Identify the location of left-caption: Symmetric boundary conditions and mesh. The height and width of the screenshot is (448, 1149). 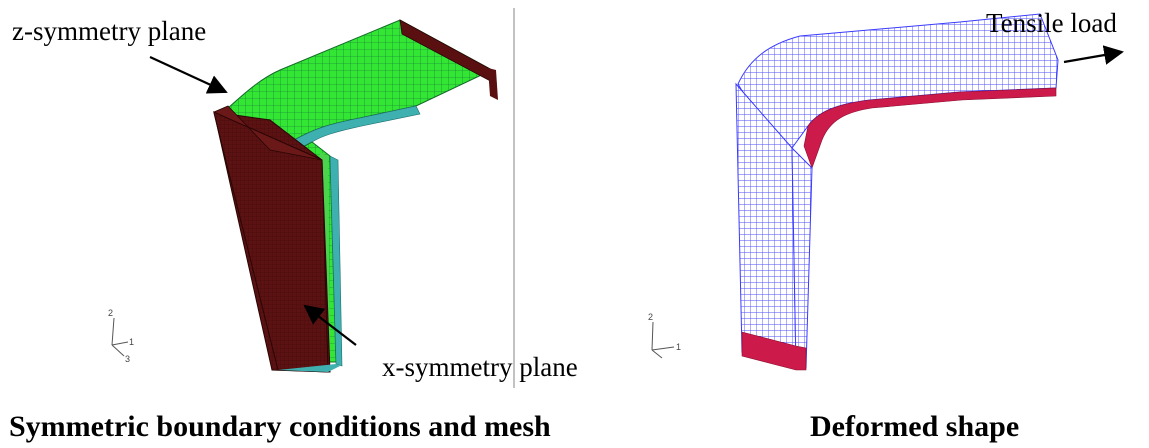
(280, 426).